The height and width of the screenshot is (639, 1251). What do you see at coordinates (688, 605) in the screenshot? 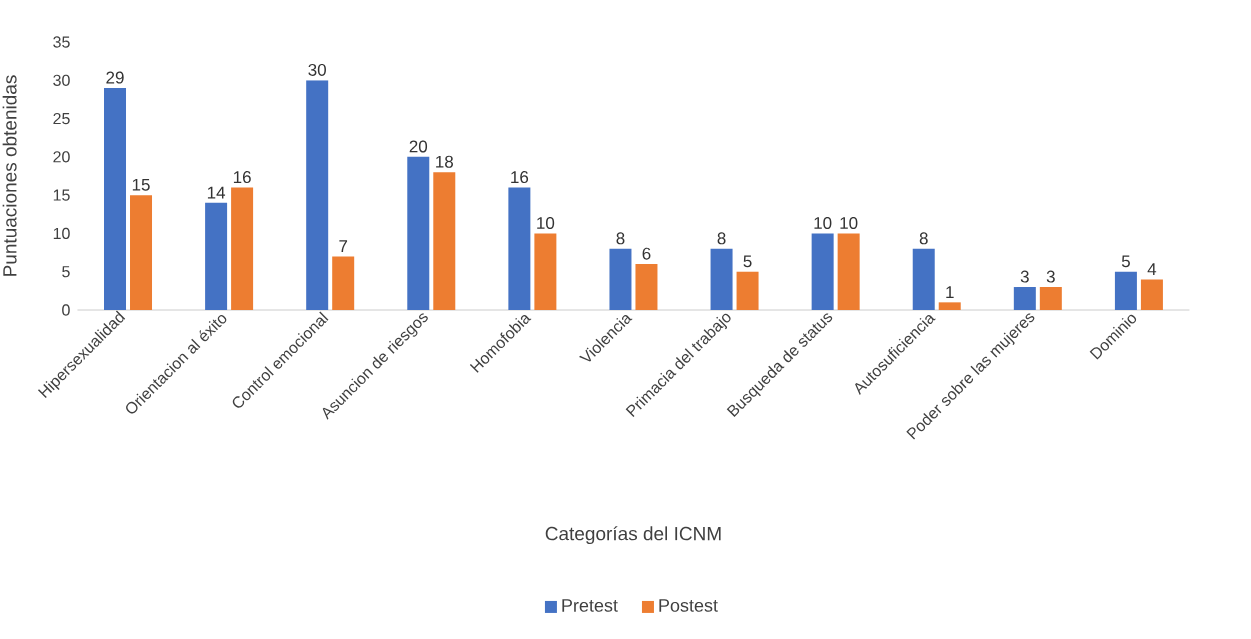
I see `legend-label: Postest` at bounding box center [688, 605].